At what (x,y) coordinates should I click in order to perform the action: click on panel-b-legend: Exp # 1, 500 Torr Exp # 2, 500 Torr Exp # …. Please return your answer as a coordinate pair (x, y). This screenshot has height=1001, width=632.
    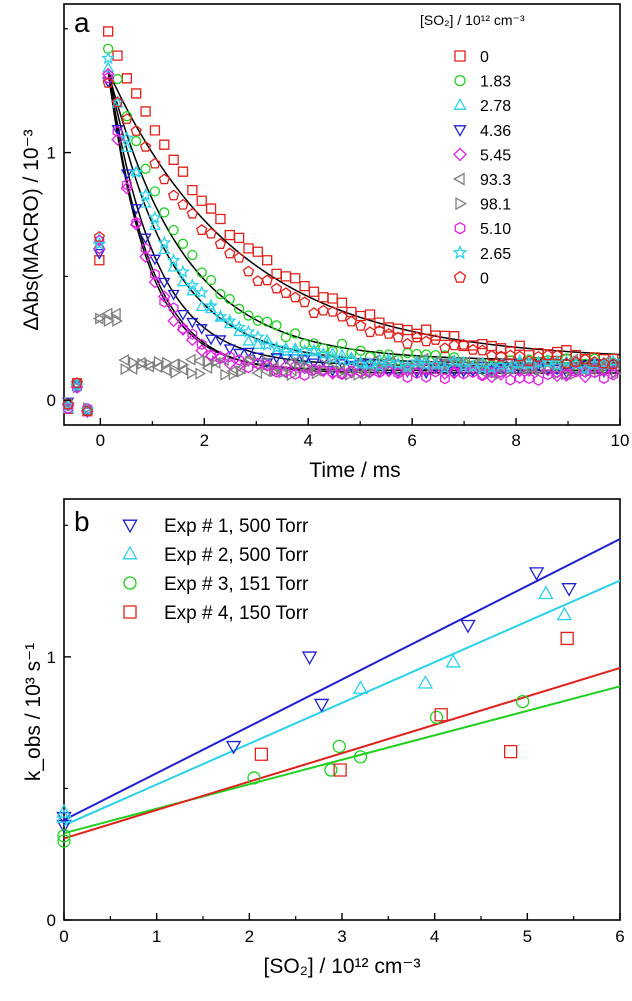
    Looking at the image, I should click on (215, 570).